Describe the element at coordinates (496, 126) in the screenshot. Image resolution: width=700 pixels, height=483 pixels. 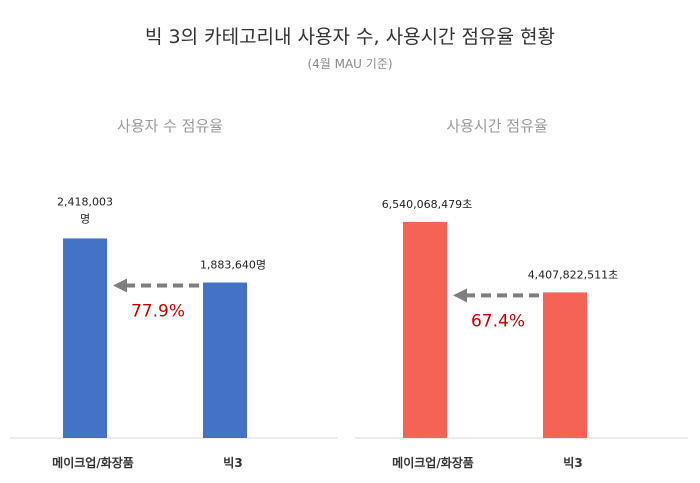
I see `chart2-title: 사용시간 점유율` at that location.